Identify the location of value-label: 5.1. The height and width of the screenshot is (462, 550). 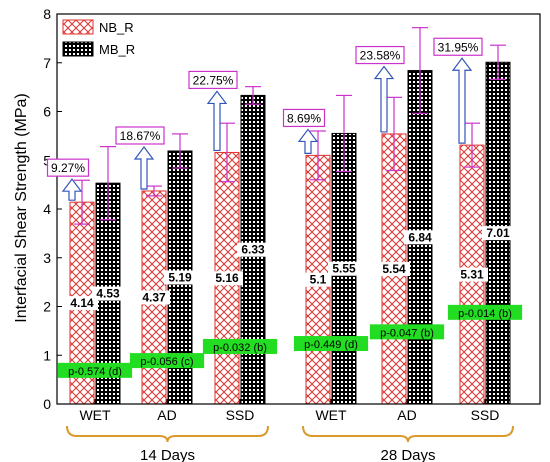
(318, 280).